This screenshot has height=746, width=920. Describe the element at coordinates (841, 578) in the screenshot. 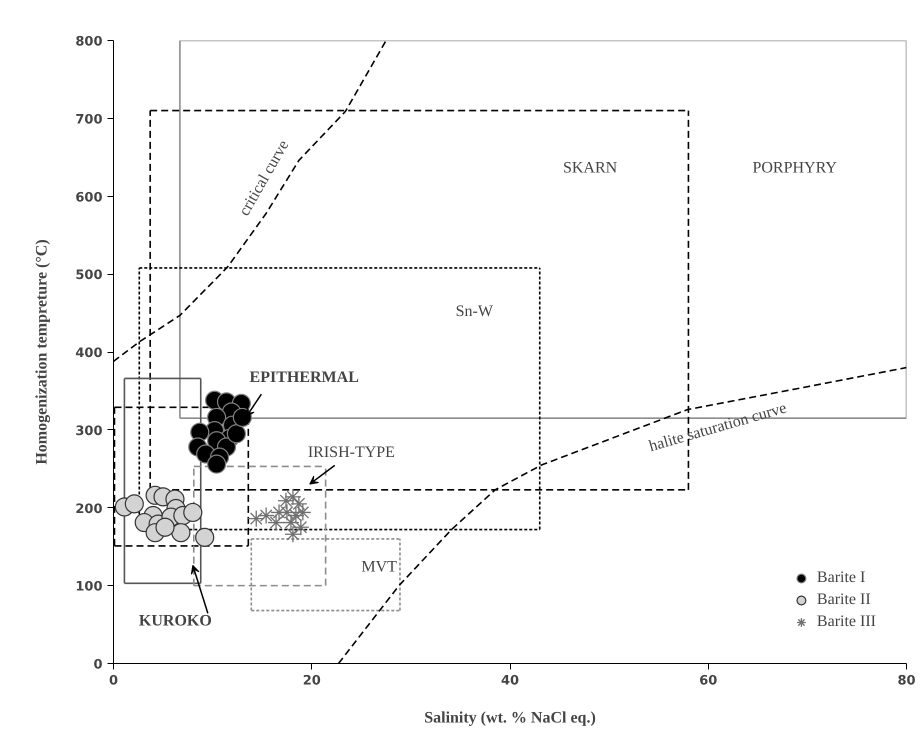

I see `legend-label: Barite I` at that location.